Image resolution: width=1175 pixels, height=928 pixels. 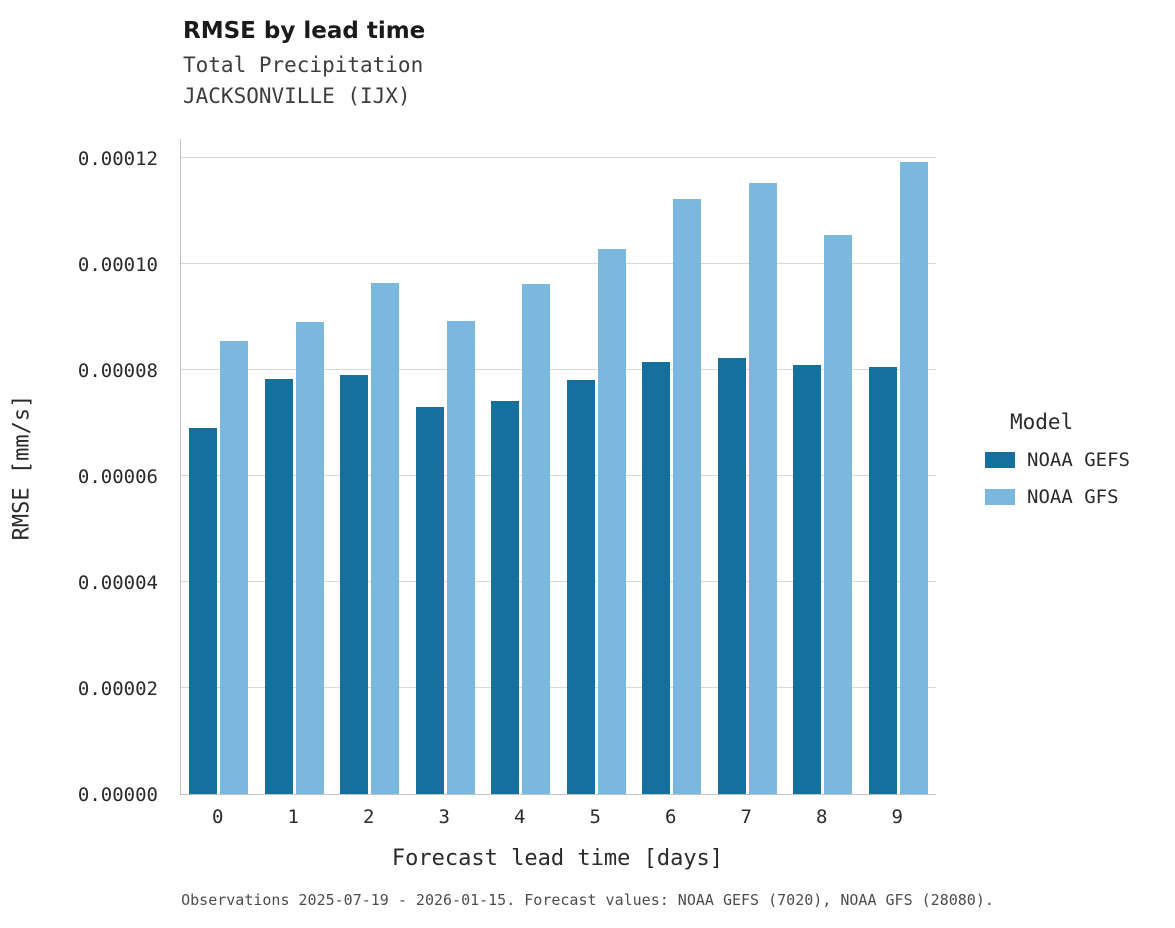 What do you see at coordinates (1000, 497) in the screenshot?
I see `legend-swatch-gfs-icon` at bounding box center [1000, 497].